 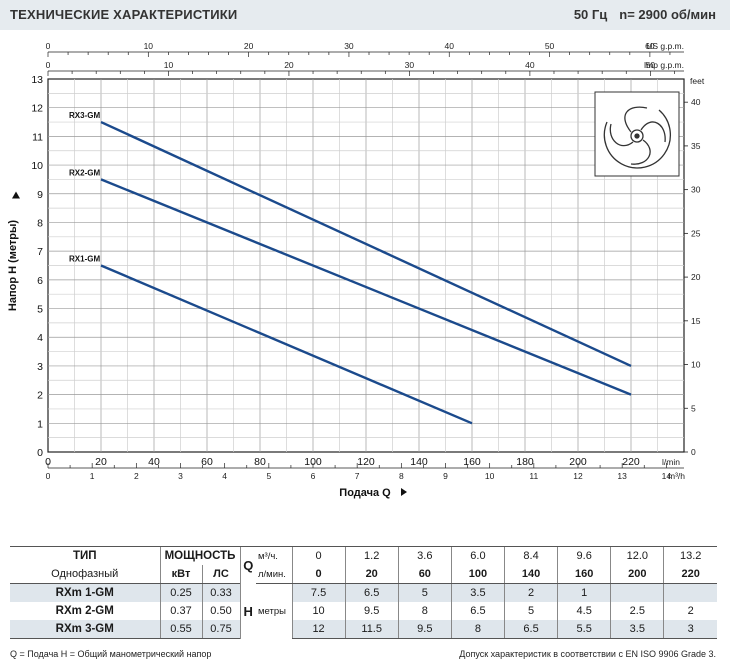 What do you see at coordinates (247, 565) in the screenshot?
I see `q-symbol: Q` at bounding box center [247, 565].